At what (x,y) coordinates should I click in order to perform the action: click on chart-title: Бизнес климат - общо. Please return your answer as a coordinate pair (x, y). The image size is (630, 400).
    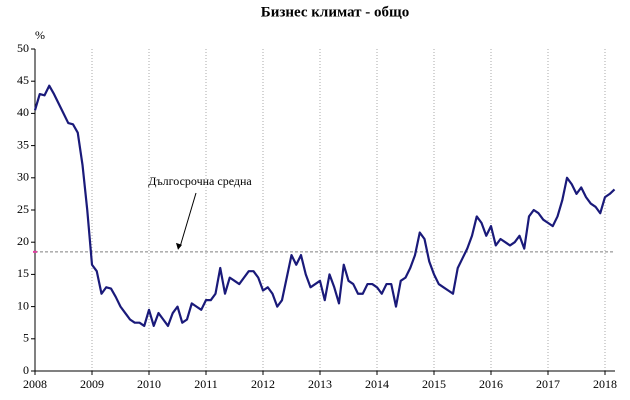
    Looking at the image, I should click on (335, 12).